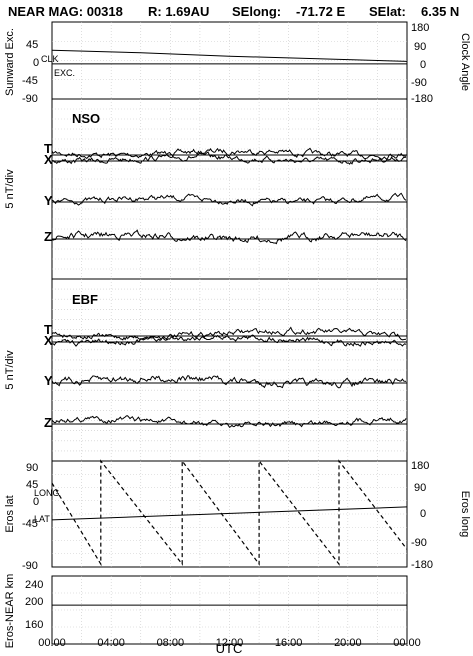 This screenshot has width=473, height=656. Describe the element at coordinates (407, 643) in the screenshot. I see `x-tick-6: 00:00` at that location.